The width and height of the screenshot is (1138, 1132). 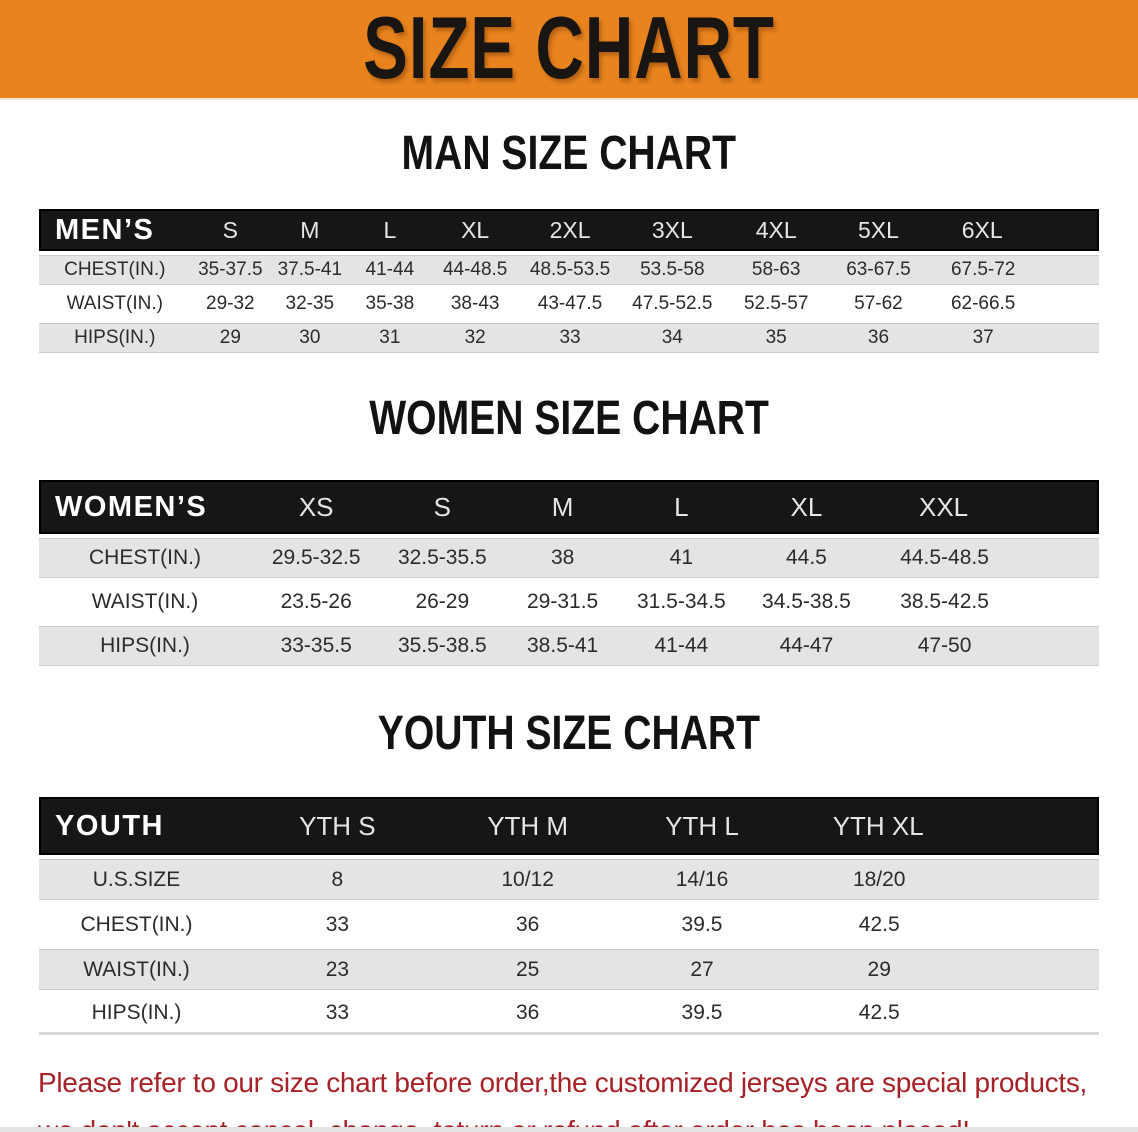 What do you see at coordinates (316, 558) in the screenshot?
I see `size-value-cell: 29.5-32.5` at bounding box center [316, 558].